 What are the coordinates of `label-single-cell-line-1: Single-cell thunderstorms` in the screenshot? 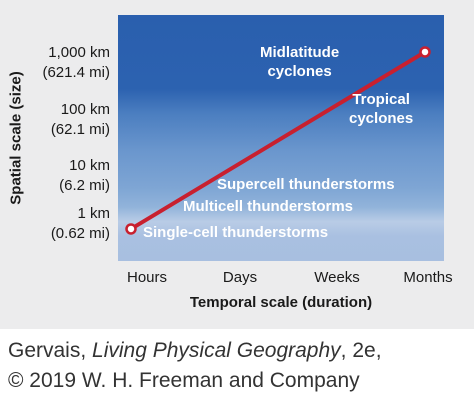 It's located at (236, 232).